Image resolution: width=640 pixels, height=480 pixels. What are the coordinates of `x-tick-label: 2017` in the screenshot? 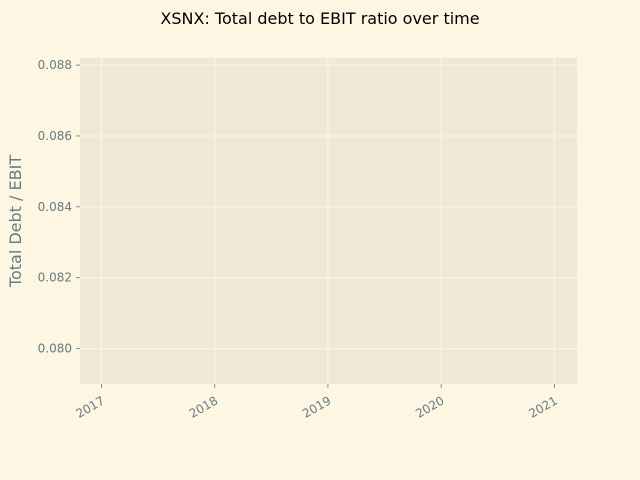 It's located at (90, 406).